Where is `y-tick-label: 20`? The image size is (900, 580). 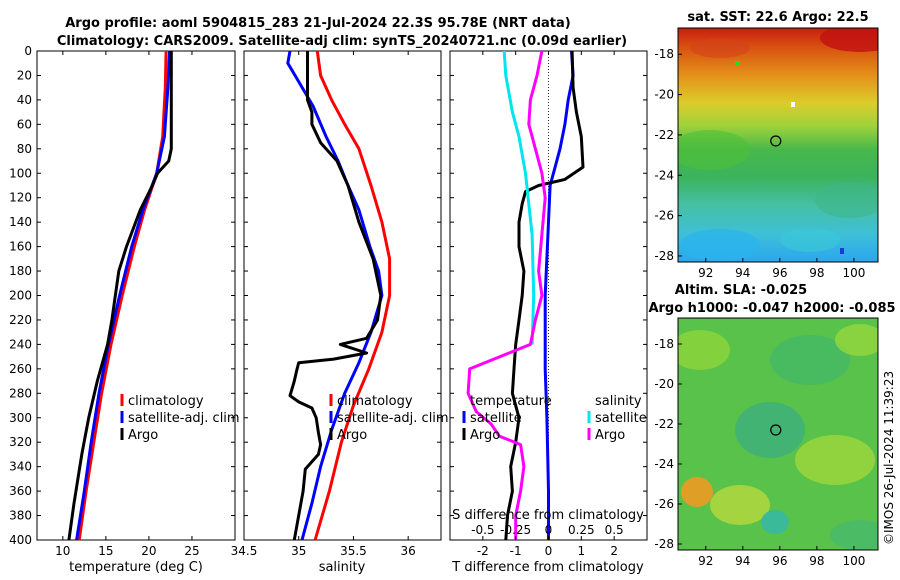
y-tick-label: 20 is located at coordinates (24, 75).